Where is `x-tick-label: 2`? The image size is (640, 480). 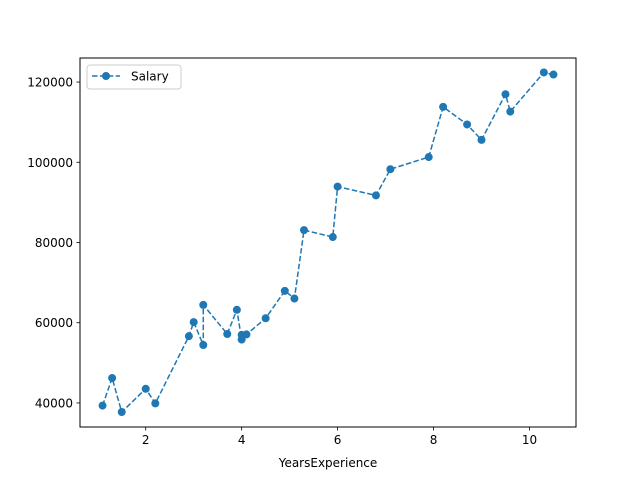 x-tick-label: 2 is located at coordinates (146, 440).